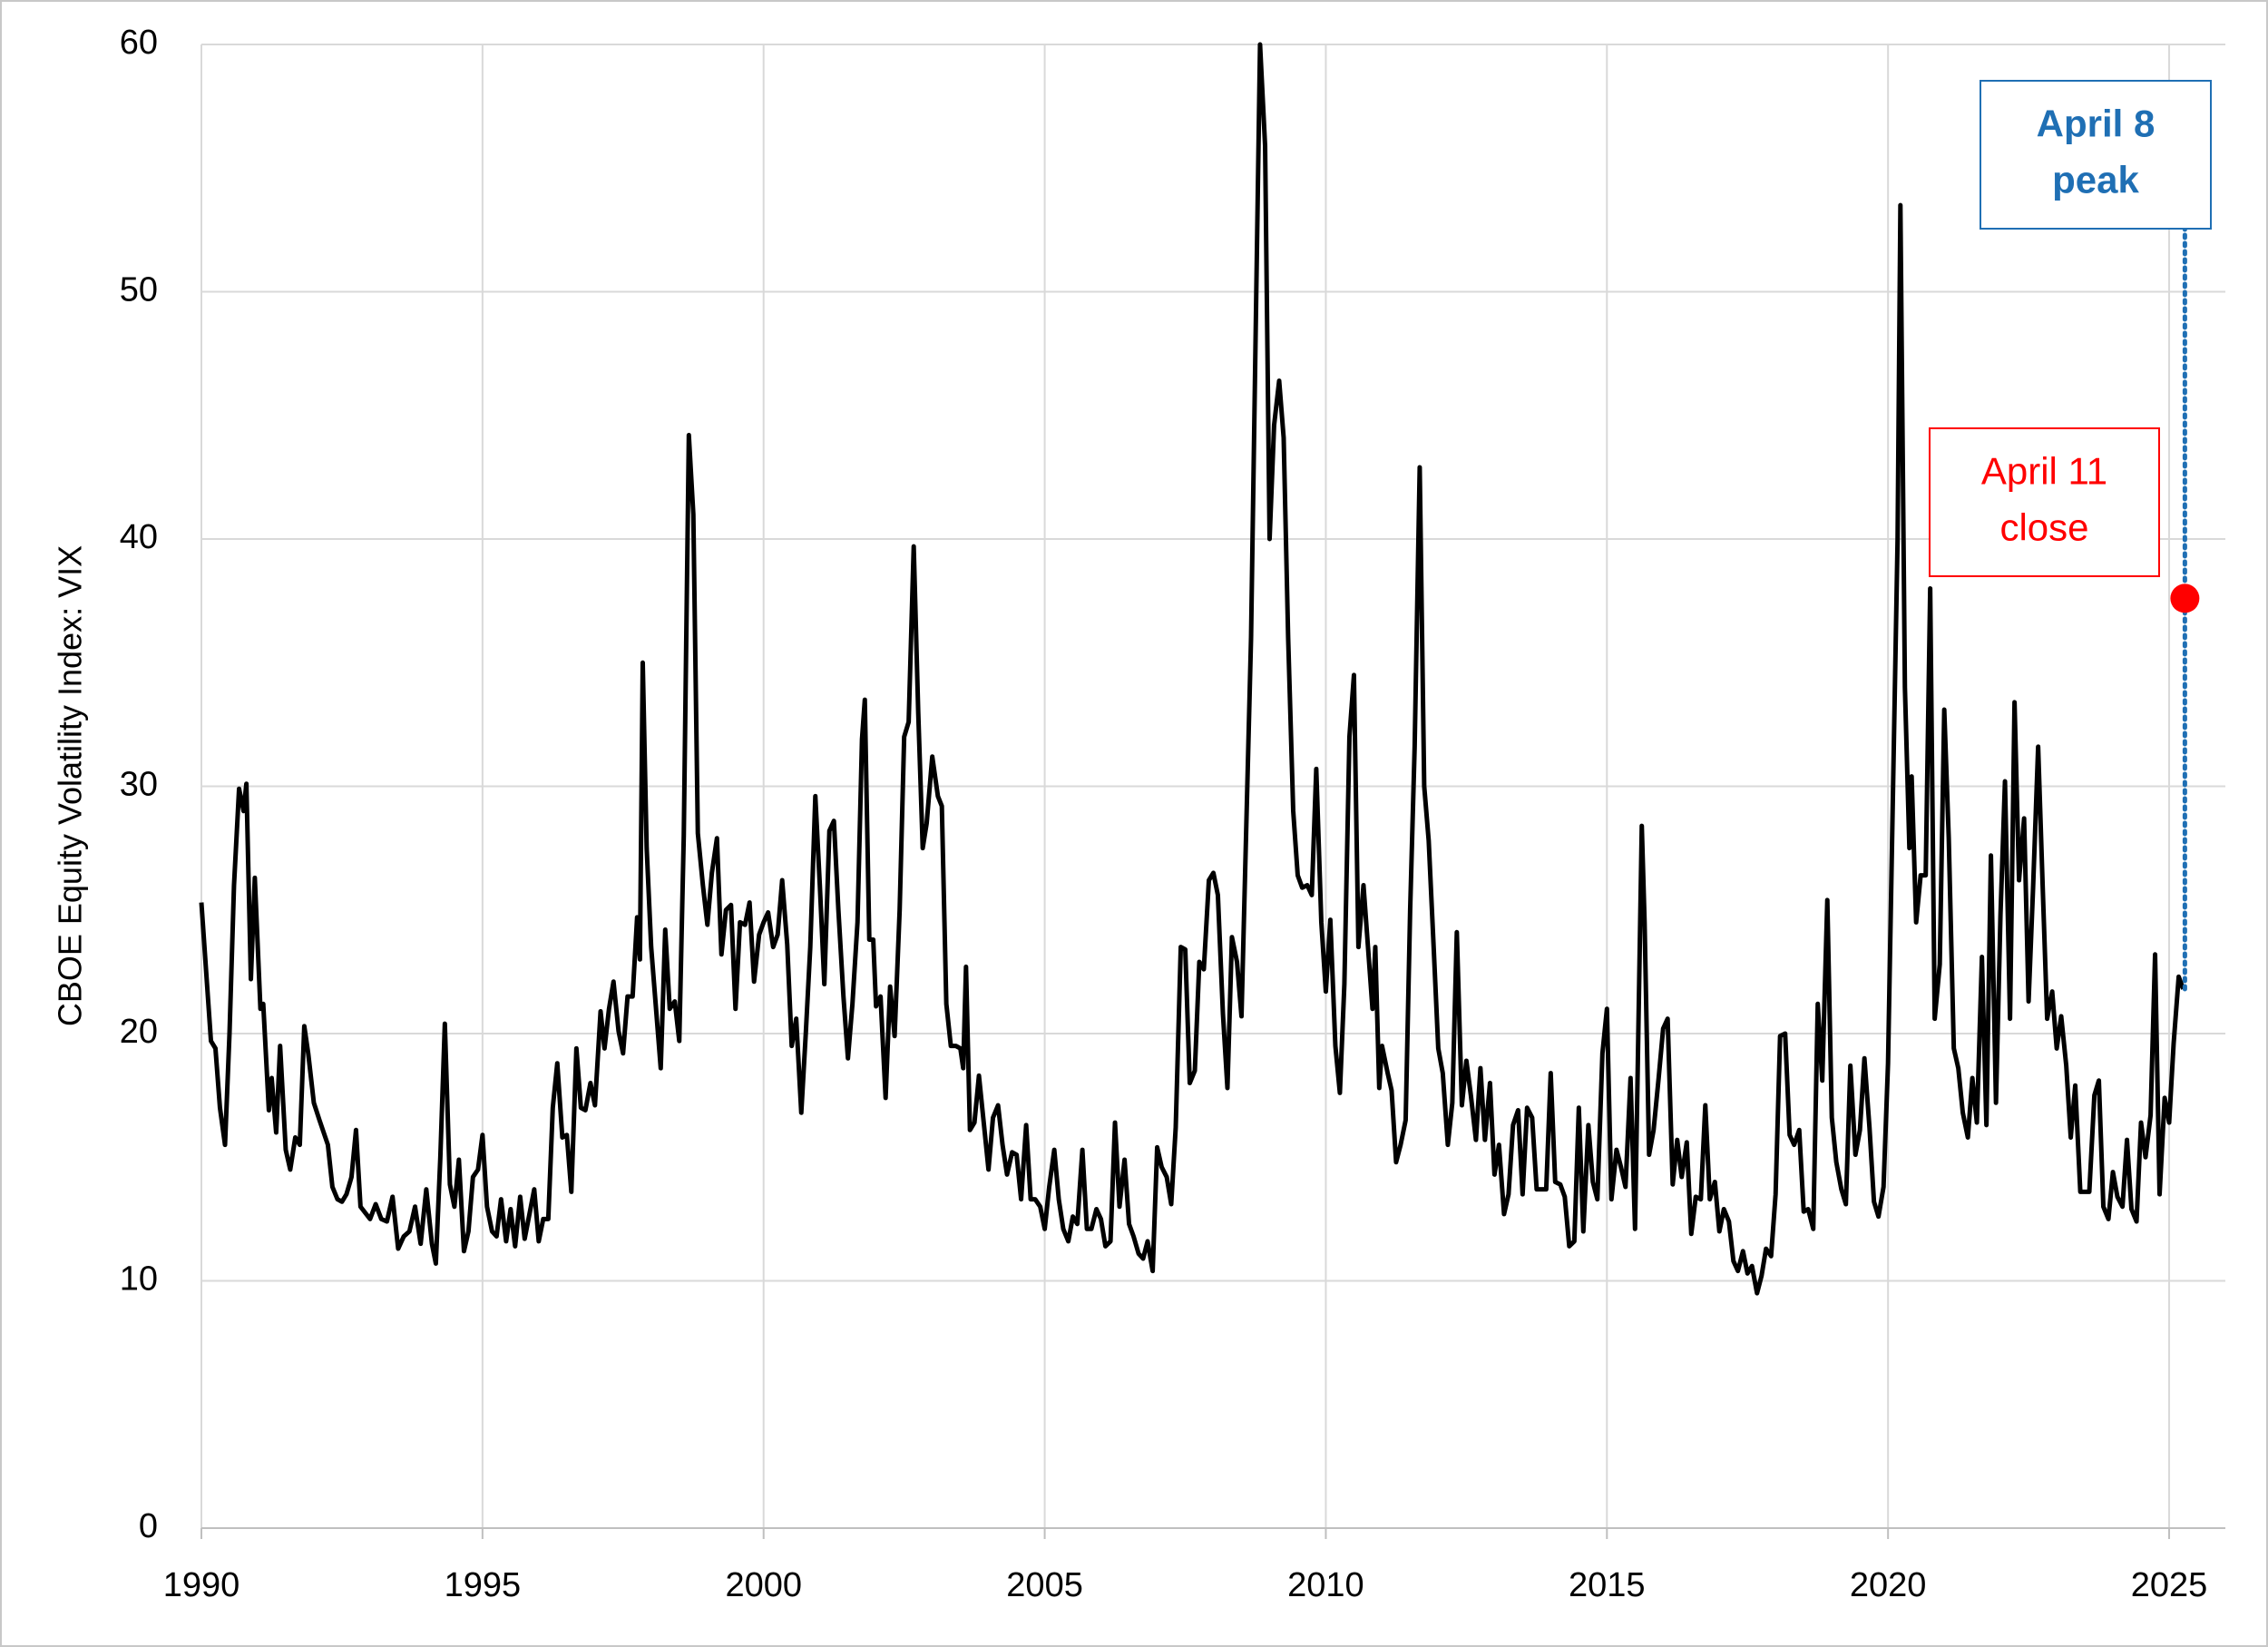 The height and width of the screenshot is (1647, 2268). Describe the element at coordinates (139, 537) in the screenshot. I see `y-tick-label: 40` at that location.